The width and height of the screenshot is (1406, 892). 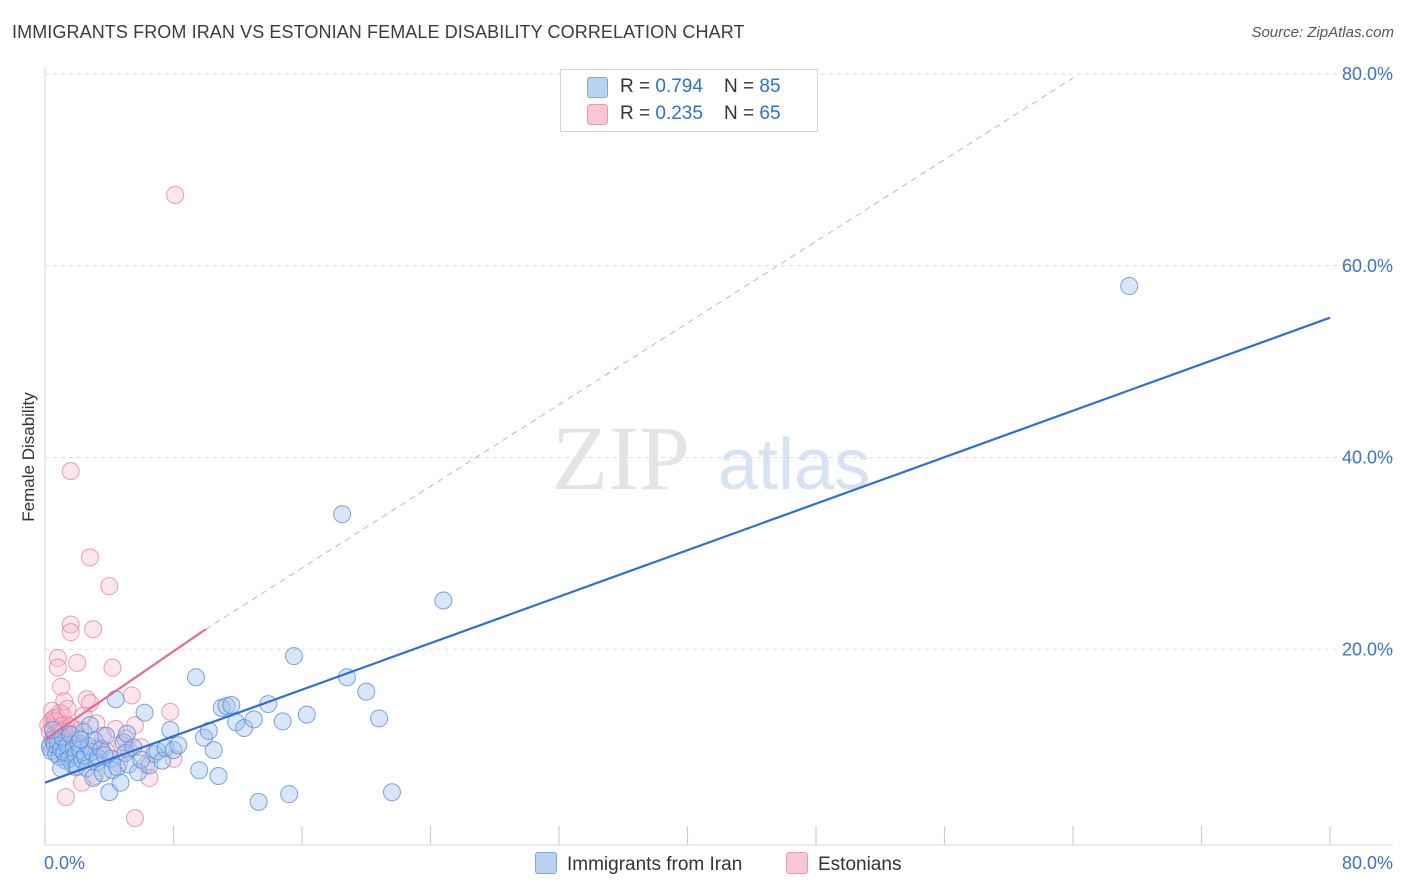 I want to click on legend-text-iran: R = 0.794 N = 85, so click(x=700, y=87).